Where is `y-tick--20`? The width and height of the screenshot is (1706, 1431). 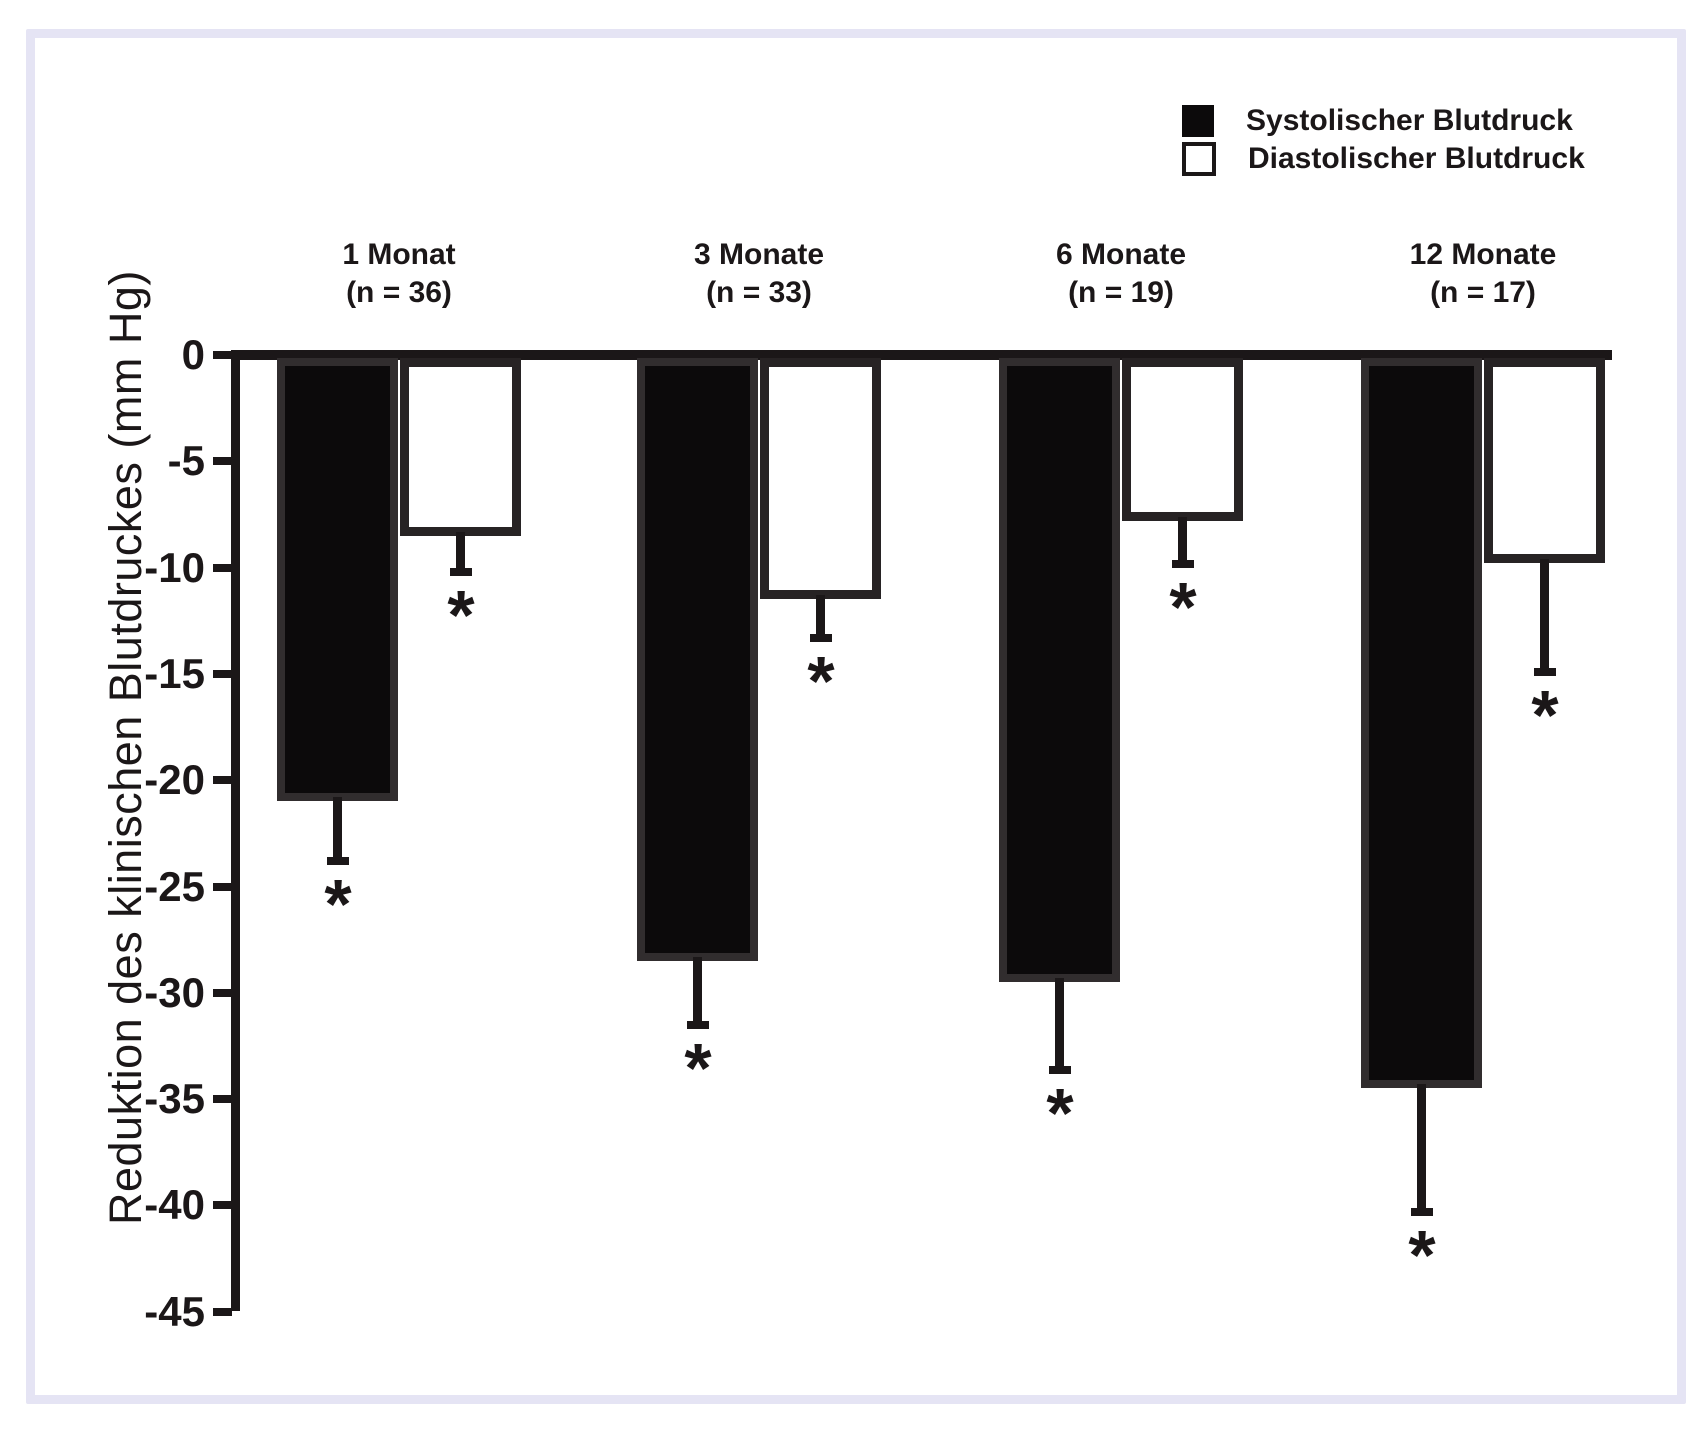 y-tick--20 is located at coordinates (222, 780).